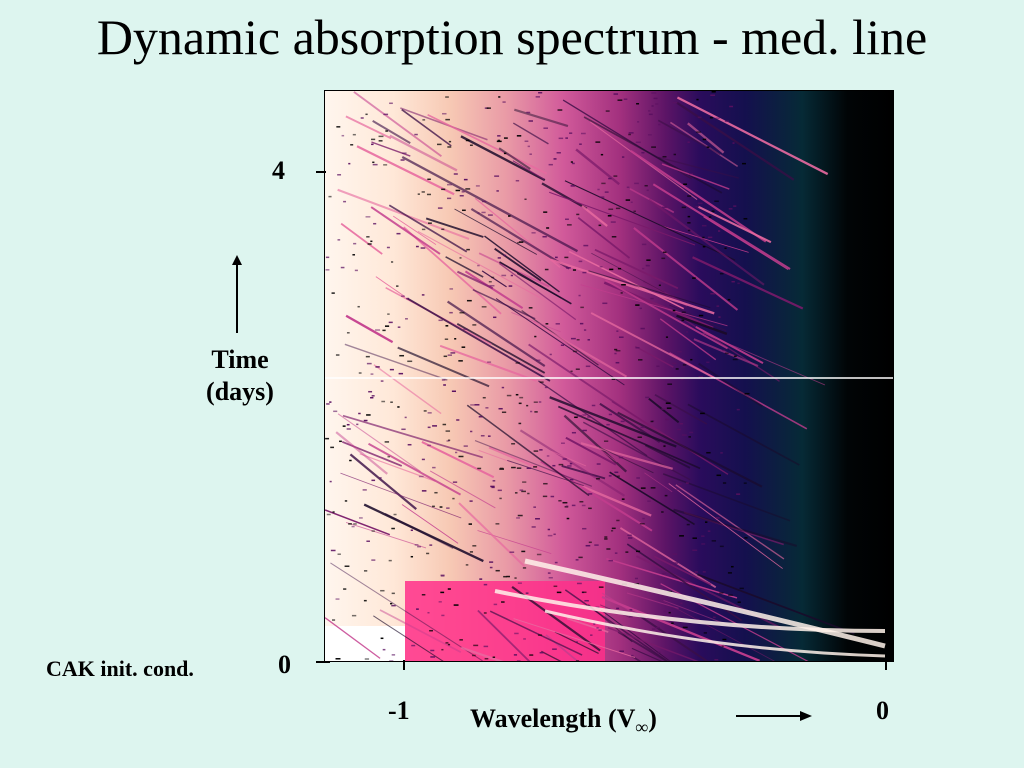 The width and height of the screenshot is (1024, 768). What do you see at coordinates (404, 665) in the screenshot?
I see `x-tick-mark-minus1` at bounding box center [404, 665].